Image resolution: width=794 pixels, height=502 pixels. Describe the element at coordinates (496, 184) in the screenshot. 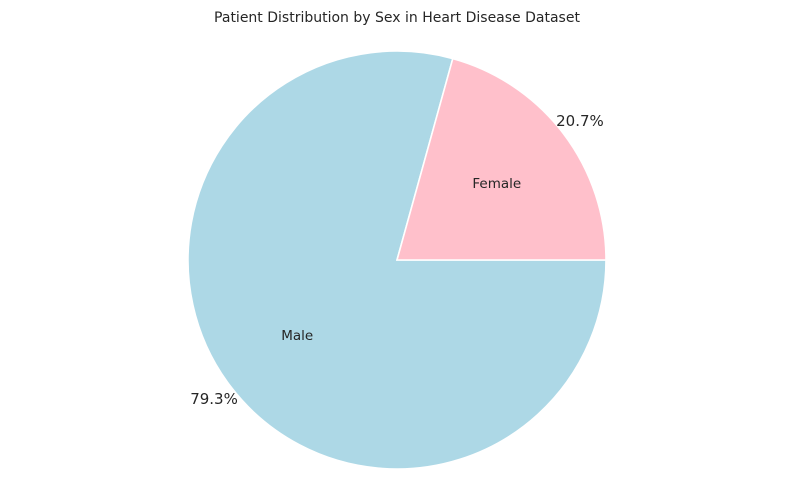

I see `slice-label-female: Female` at that location.